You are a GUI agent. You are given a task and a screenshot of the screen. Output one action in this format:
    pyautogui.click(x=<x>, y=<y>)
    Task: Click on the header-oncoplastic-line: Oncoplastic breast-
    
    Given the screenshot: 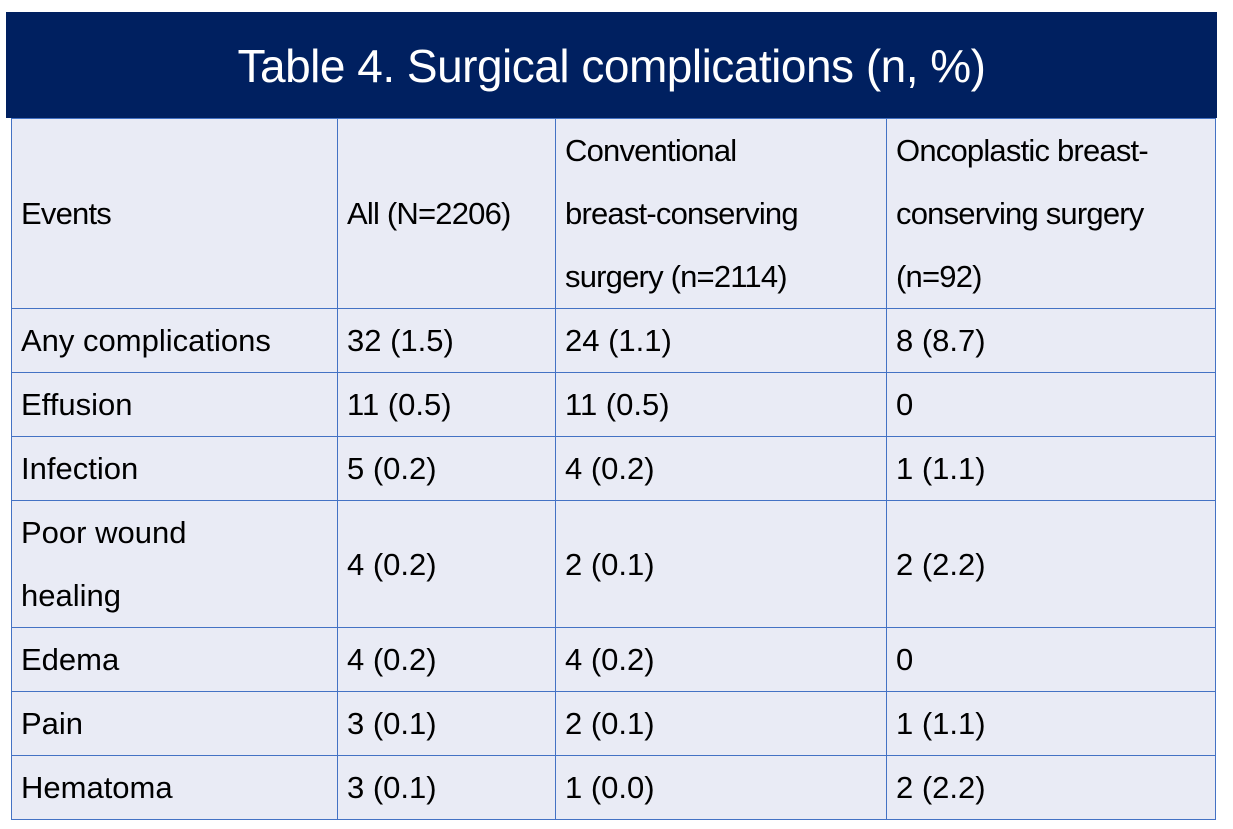 What is the action you would take?
    pyautogui.click(x=1022, y=150)
    